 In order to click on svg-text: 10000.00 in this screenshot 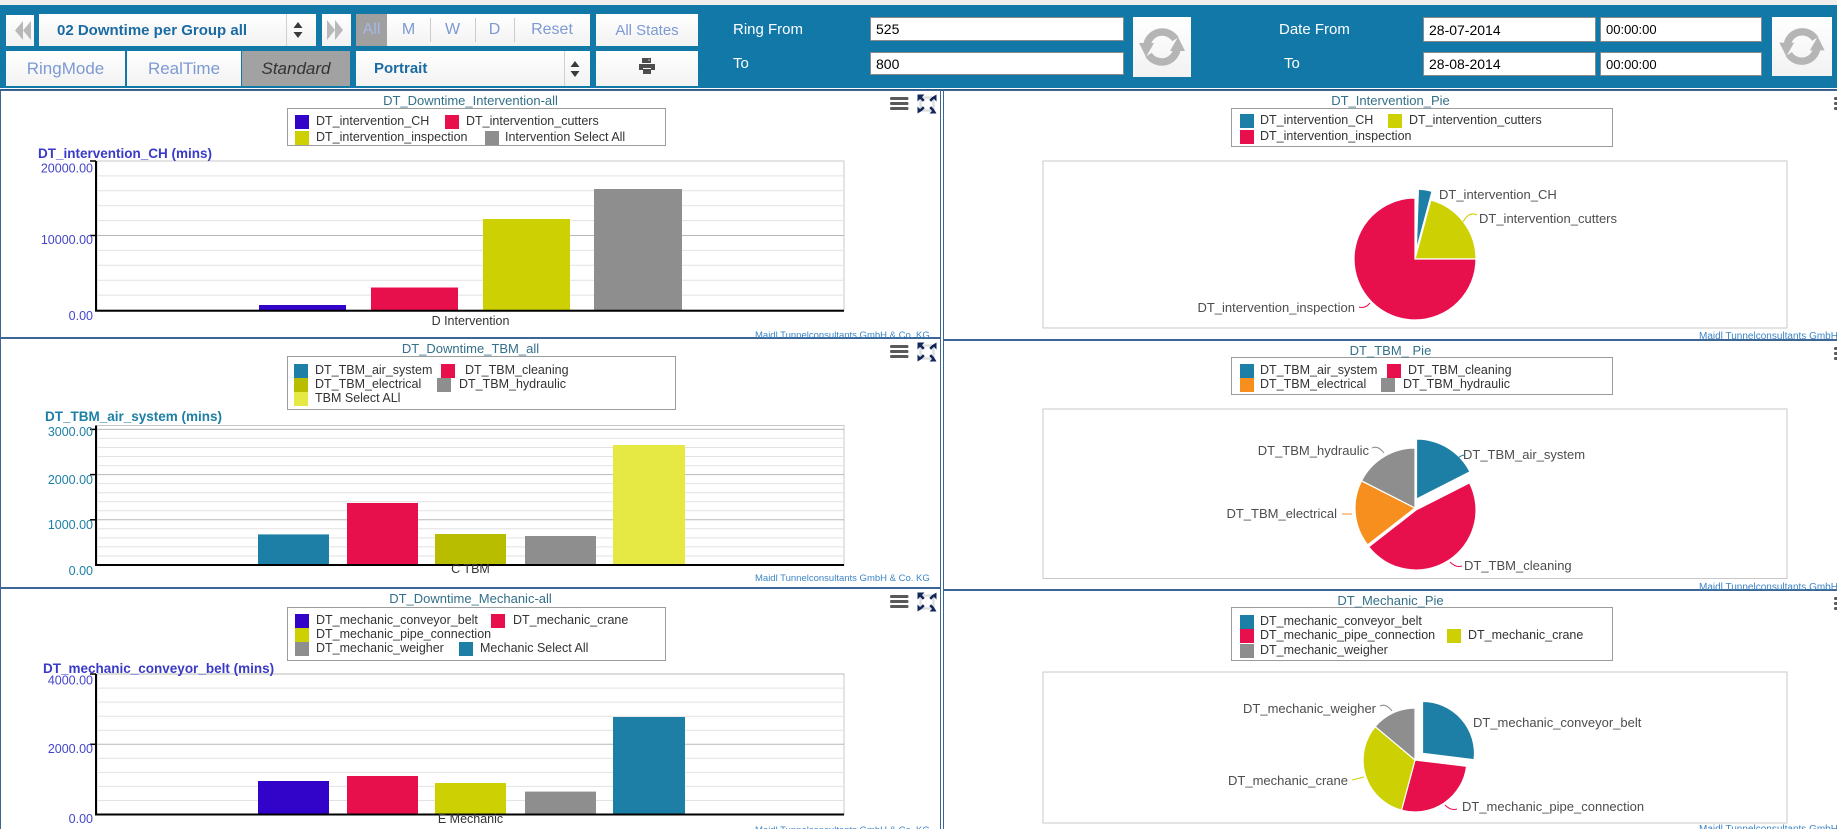, I will do `click(67, 240)`.